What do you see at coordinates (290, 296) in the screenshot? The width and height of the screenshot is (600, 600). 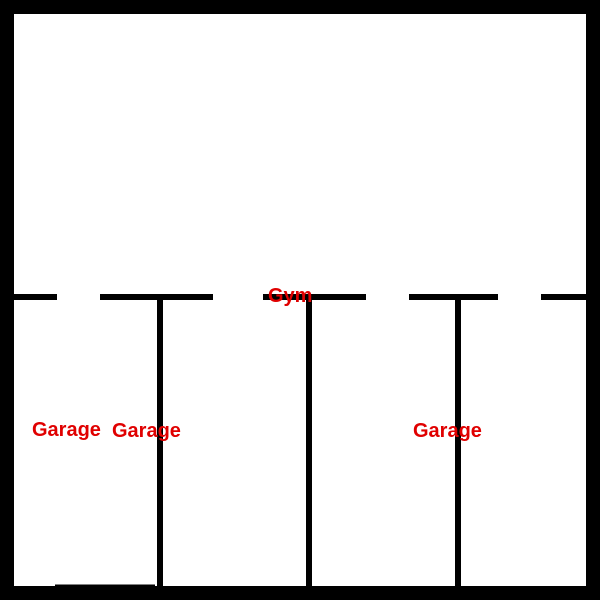 I see `room-label-gym: Gym` at bounding box center [290, 296].